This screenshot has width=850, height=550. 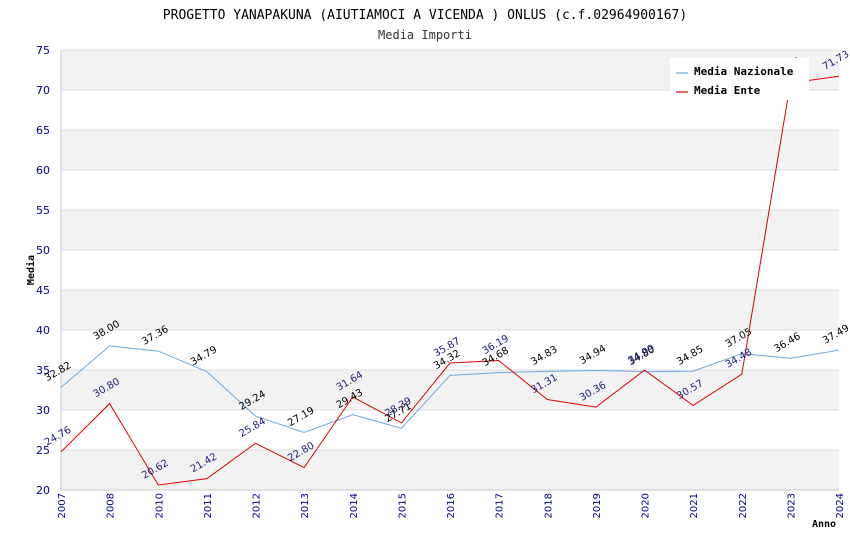 I want to click on y-axis-label: Media, so click(x=31, y=270).